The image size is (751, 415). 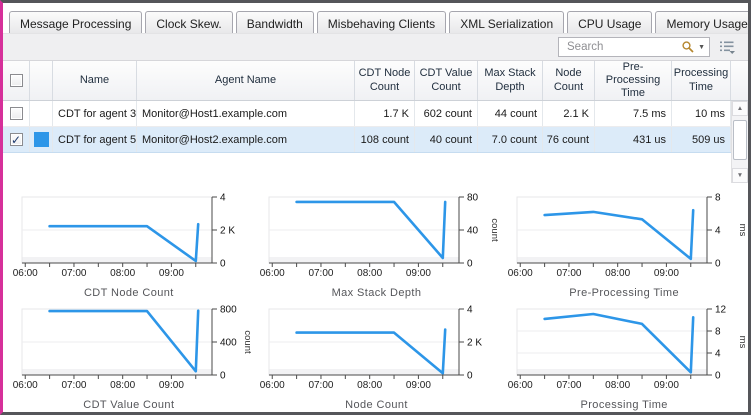 I want to click on column-header-pre-processing-time: Pre-Processing Time, so click(x=633, y=80).